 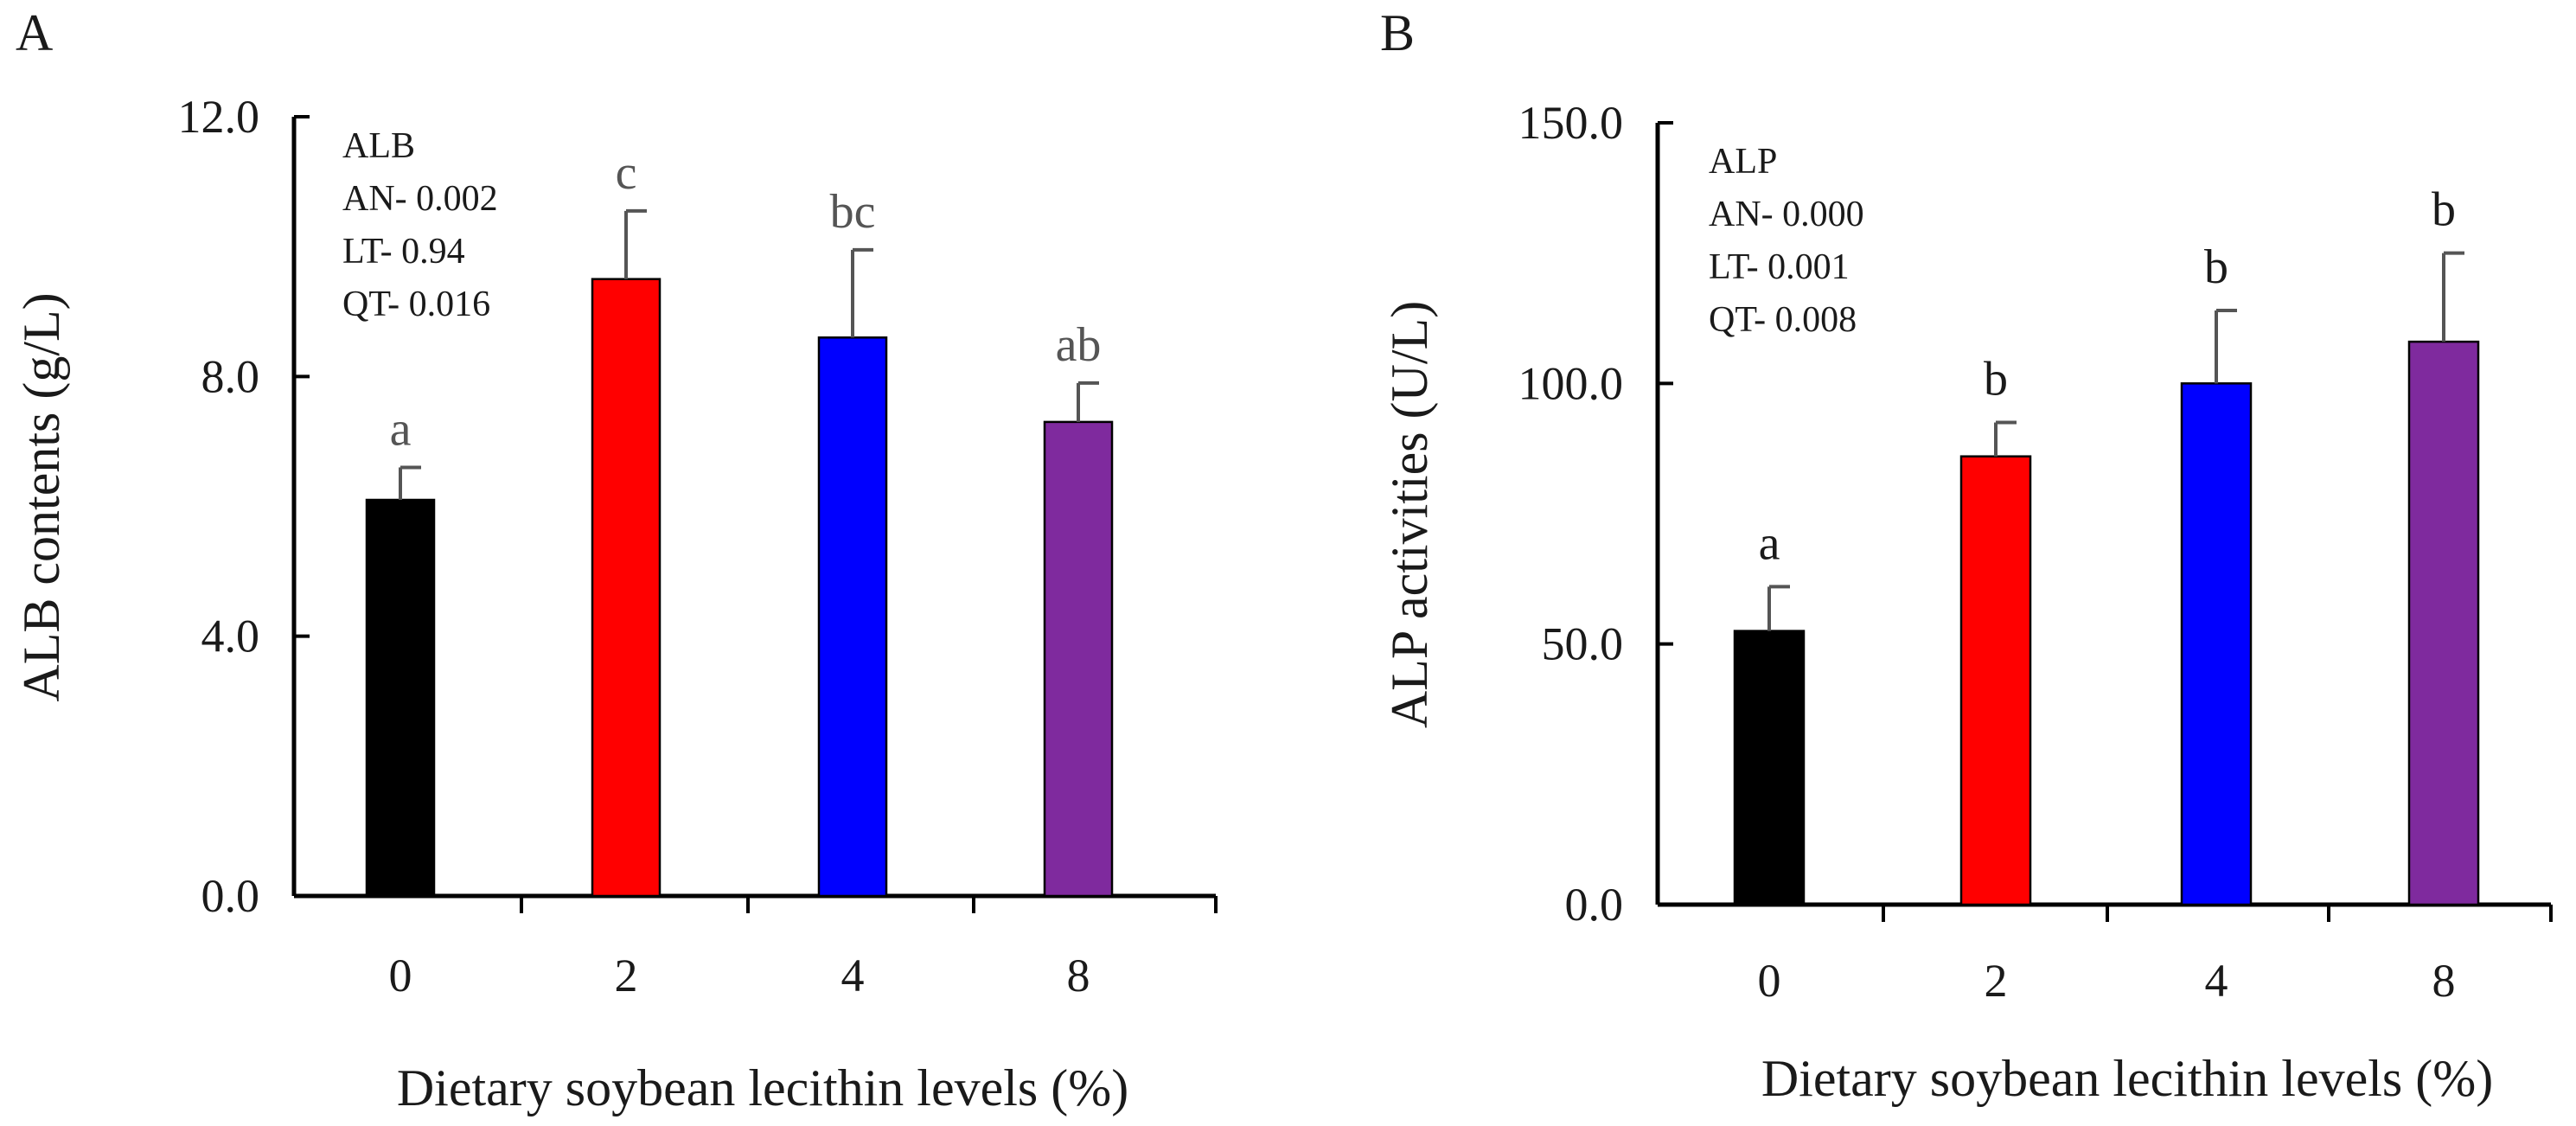 I want to click on stats-line: AN- 0.000, so click(x=1787, y=214).